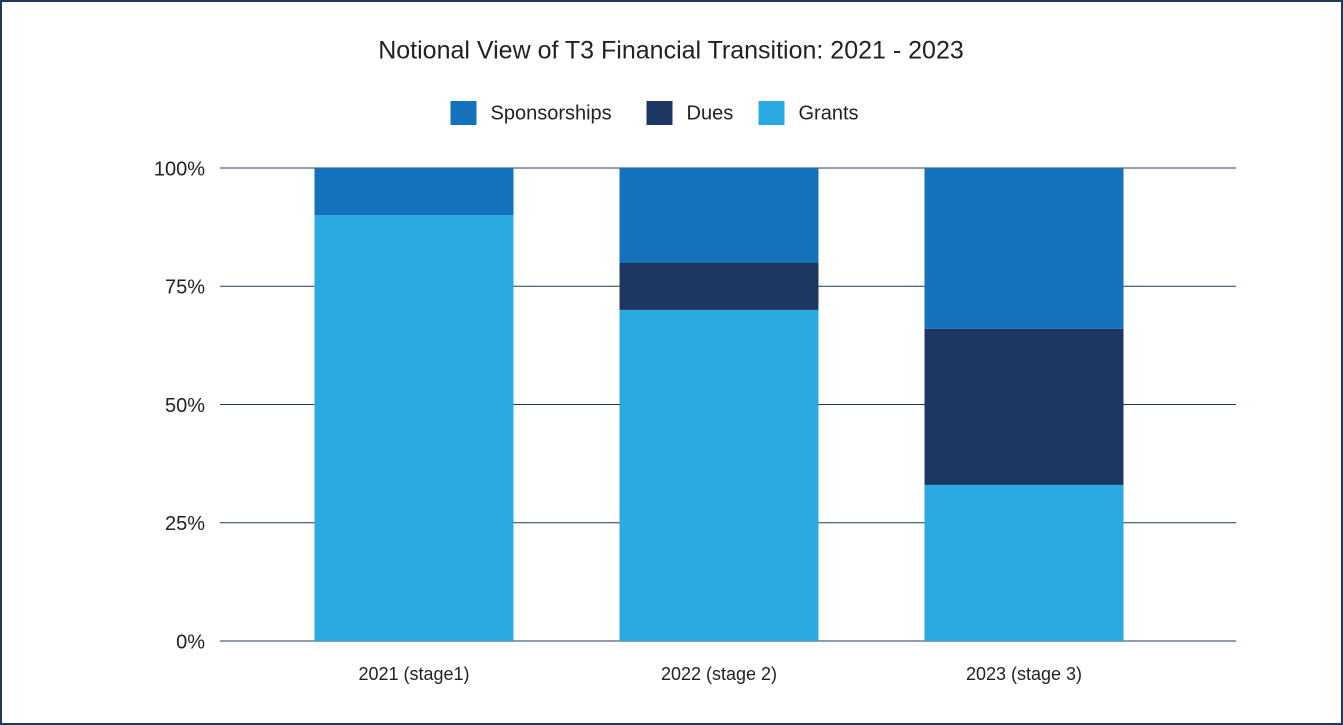 The height and width of the screenshot is (725, 1343). Describe the element at coordinates (179, 169) in the screenshot. I see `y-tick-label: 100%` at that location.